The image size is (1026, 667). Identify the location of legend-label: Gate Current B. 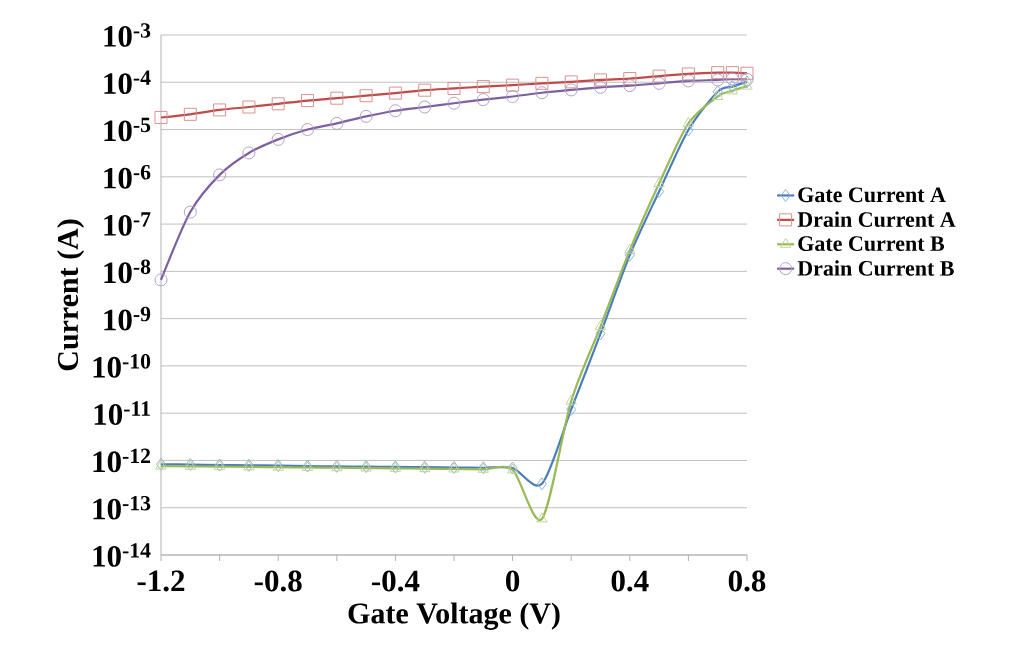
(871, 244).